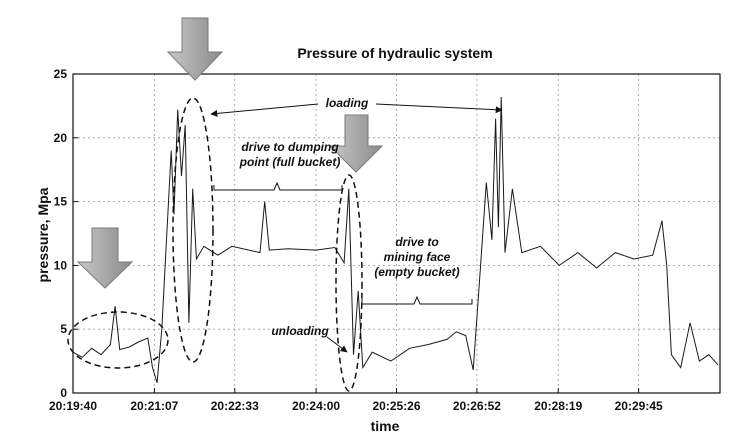  What do you see at coordinates (118, 340) in the screenshot?
I see `region-ellipse-idle` at bounding box center [118, 340].